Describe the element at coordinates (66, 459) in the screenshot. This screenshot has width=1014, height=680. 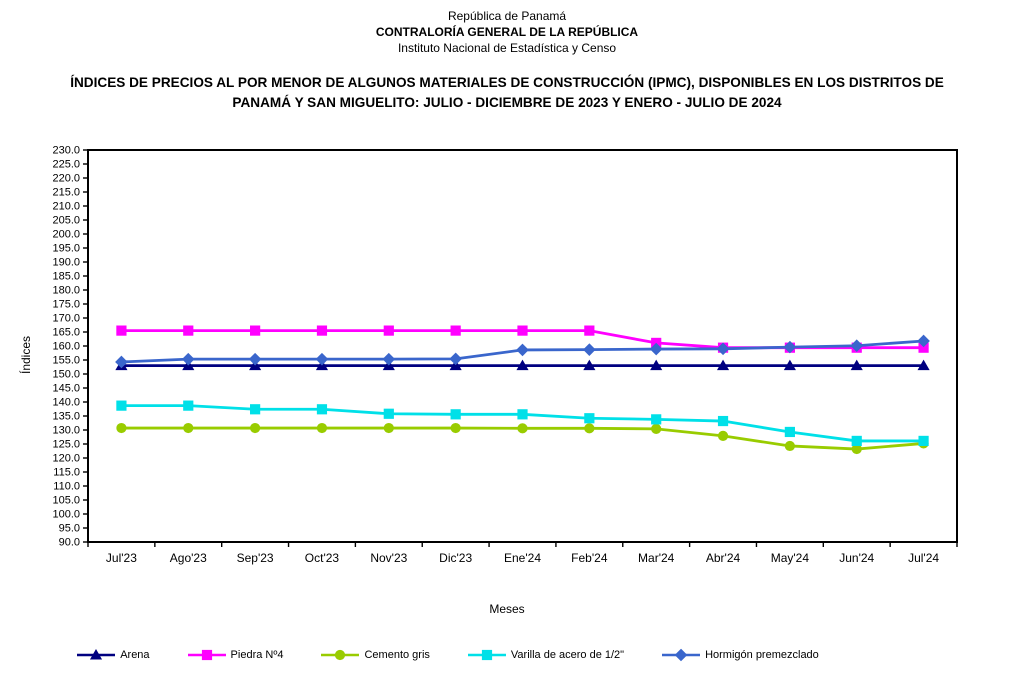
I see `y-axis-tick-label: 120.0` at that location.